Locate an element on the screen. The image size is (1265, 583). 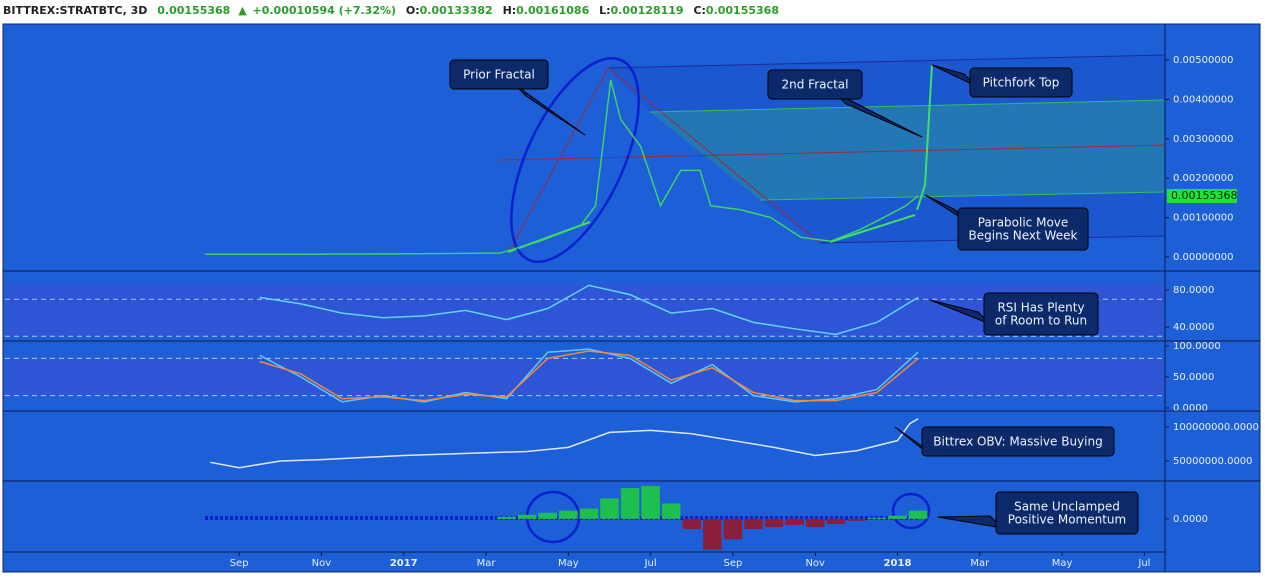
fork-zone is located at coordinates (907, 150).